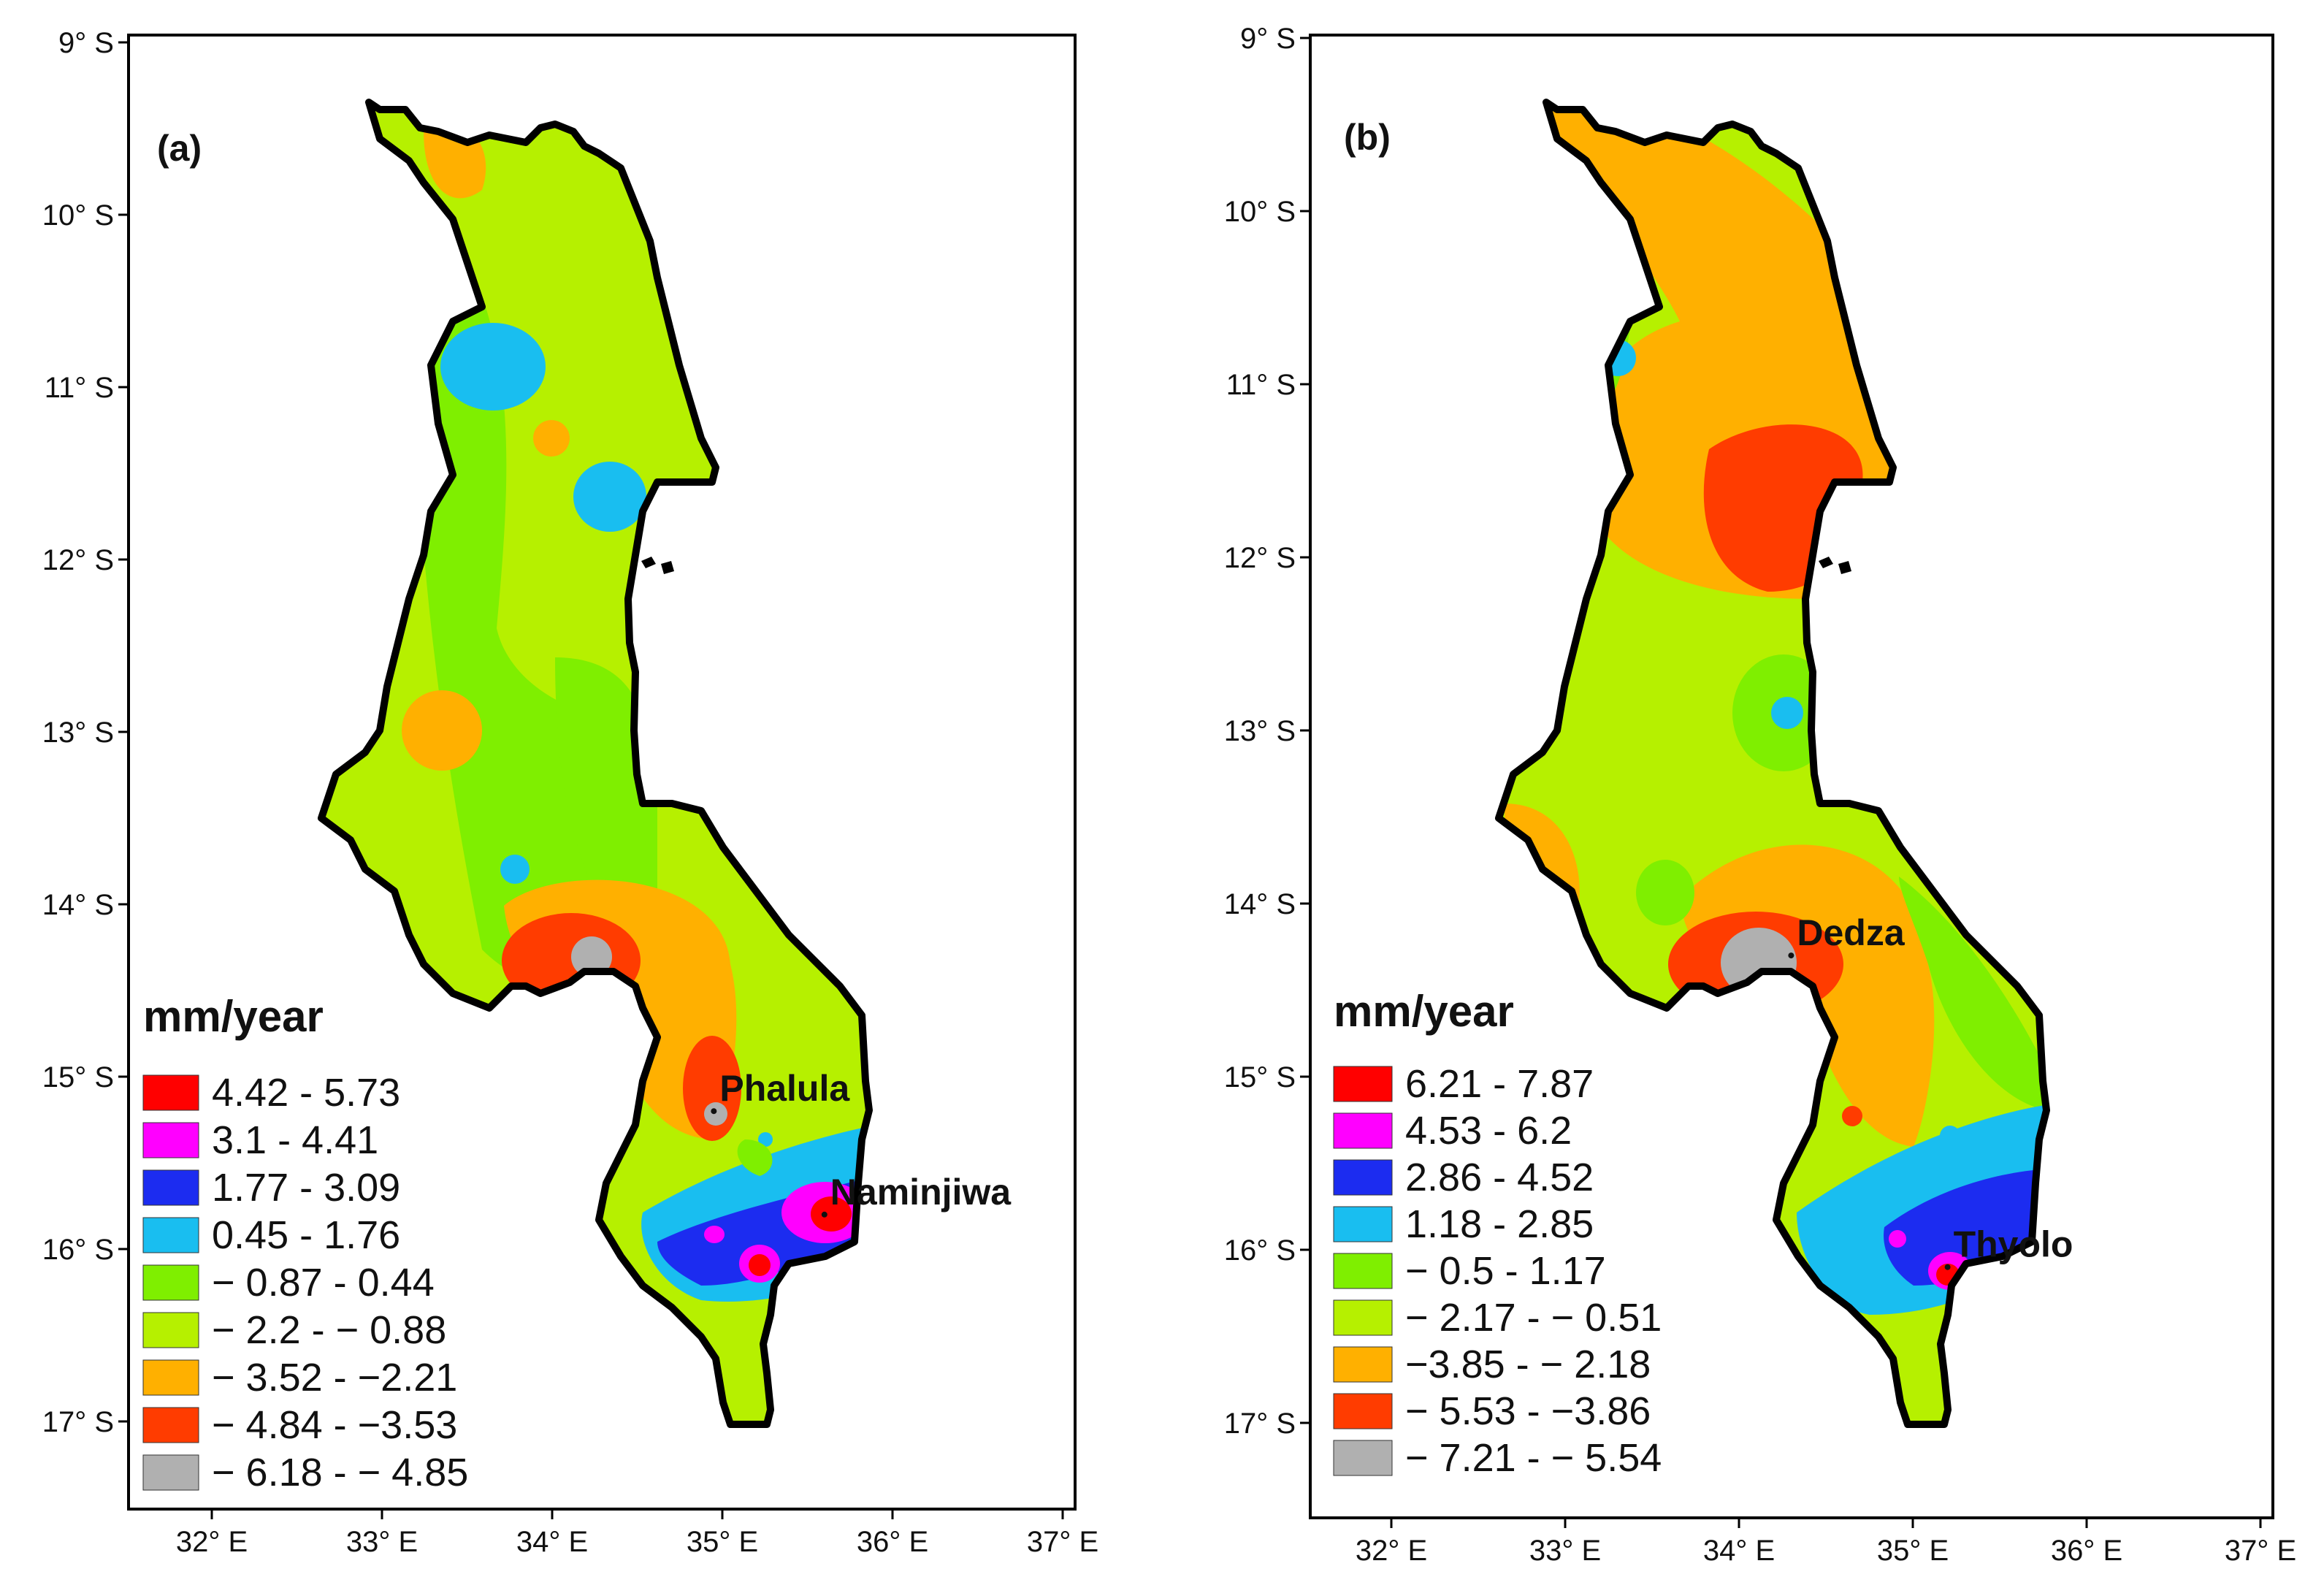 Image resolution: width=2324 pixels, height=1596 pixels. I want to click on panel-a-x-tick-label: 35° E, so click(723, 1542).